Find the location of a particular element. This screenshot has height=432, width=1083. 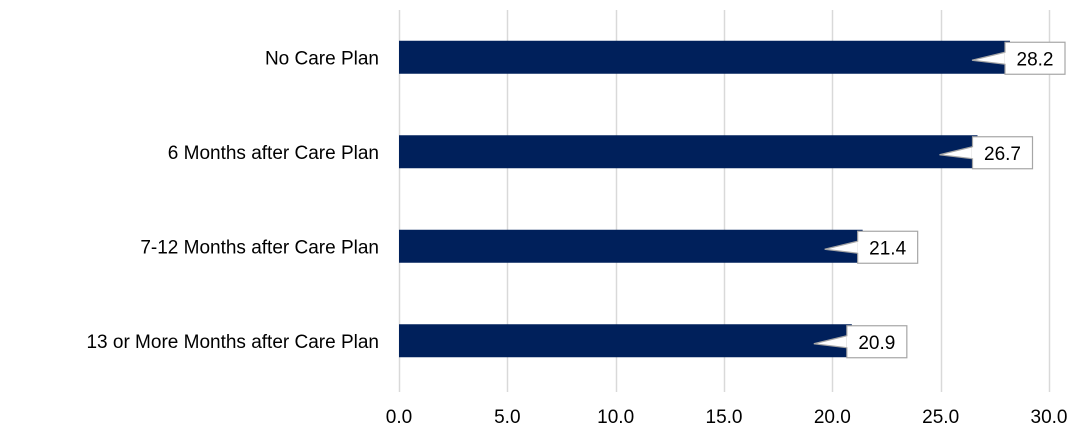

x-axis-tick-labels: 0.0 5.0 10.0 15.0 20.0 25.0 30.0 is located at coordinates (727, 417).